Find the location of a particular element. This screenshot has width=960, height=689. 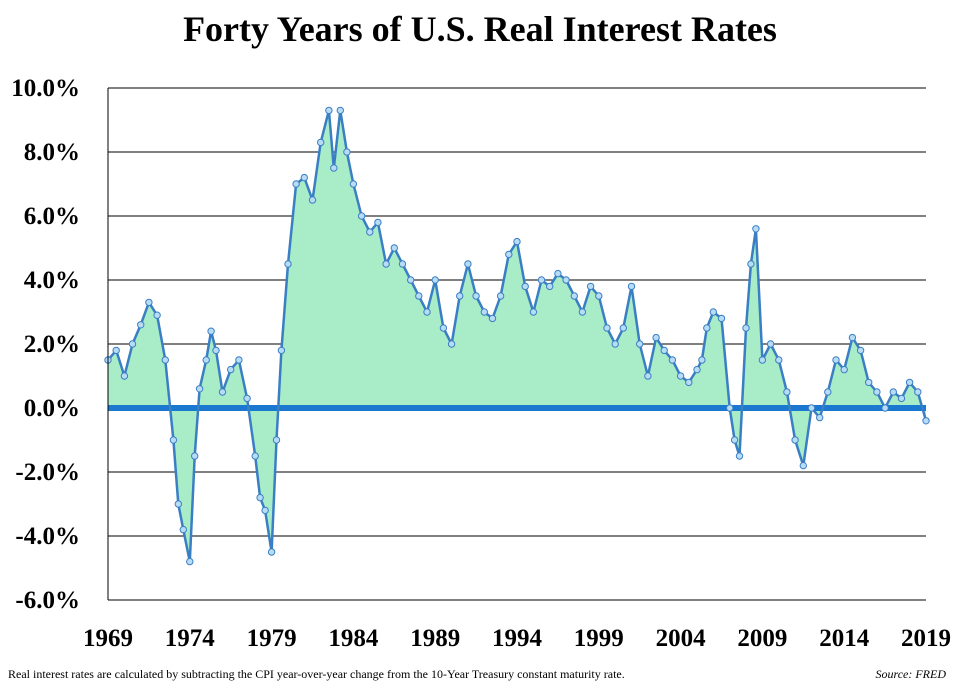

y-axis-ticks: 10.0% 8.0% 6.0% 4.0% 2.0% 0.0% -2.0% -4.0% -6.0% is located at coordinates (45, 344).